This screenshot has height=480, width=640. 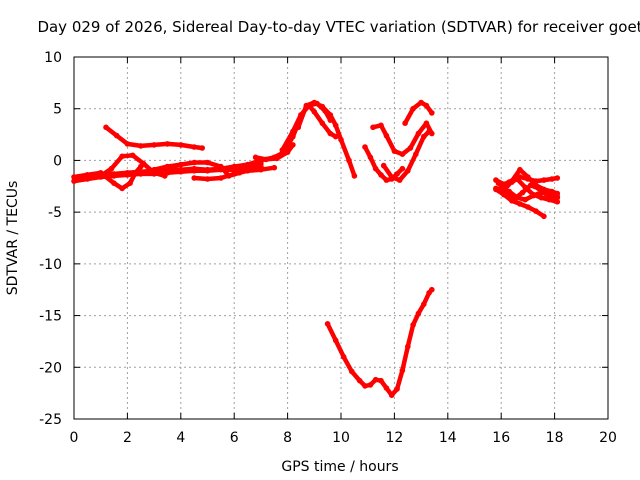 I want to click on x-tick-label: 6, so click(x=234, y=438).